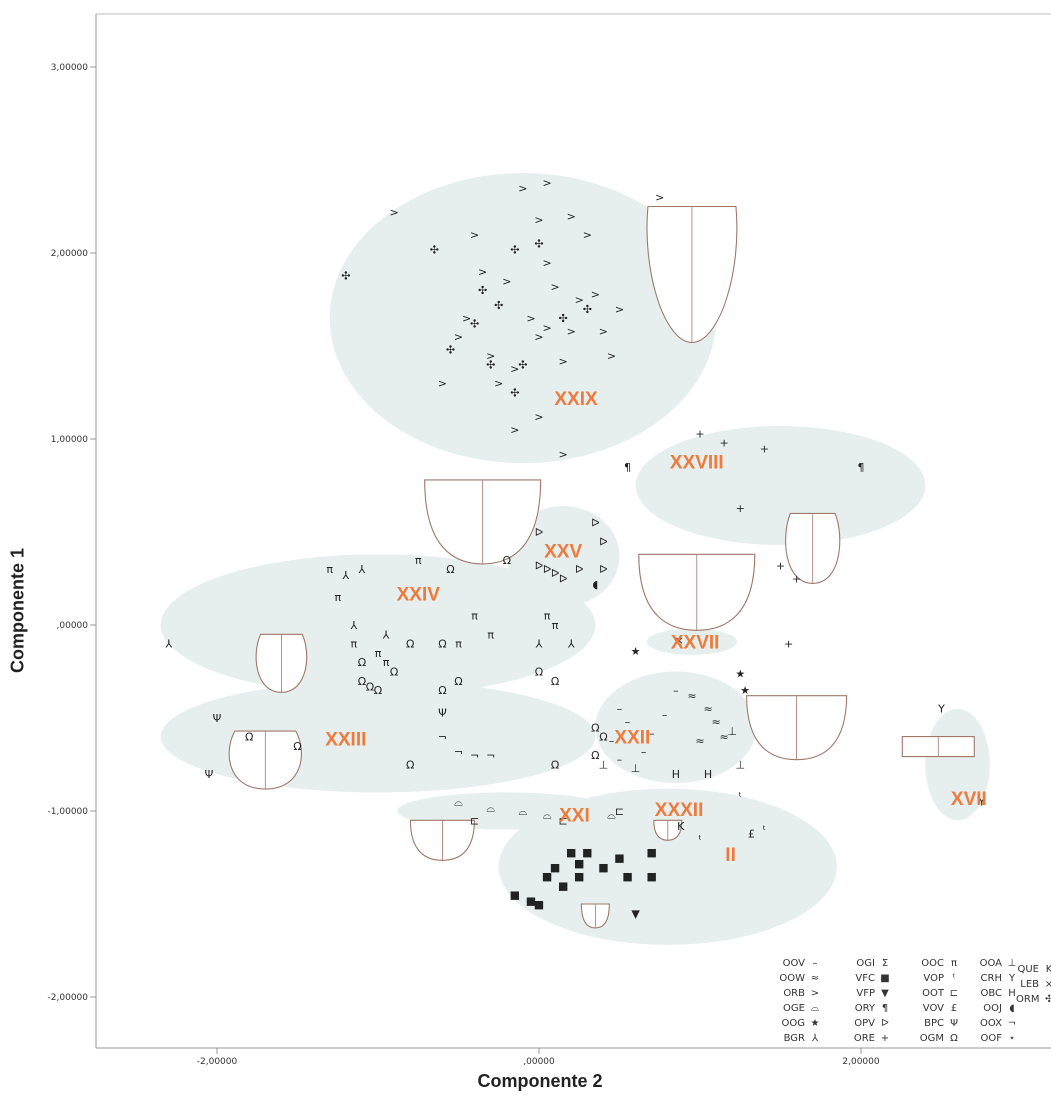 This screenshot has height=1112, width=1051. What do you see at coordinates (68, 812) in the screenshot?
I see `y-tick-label: -1,00000` at bounding box center [68, 812].